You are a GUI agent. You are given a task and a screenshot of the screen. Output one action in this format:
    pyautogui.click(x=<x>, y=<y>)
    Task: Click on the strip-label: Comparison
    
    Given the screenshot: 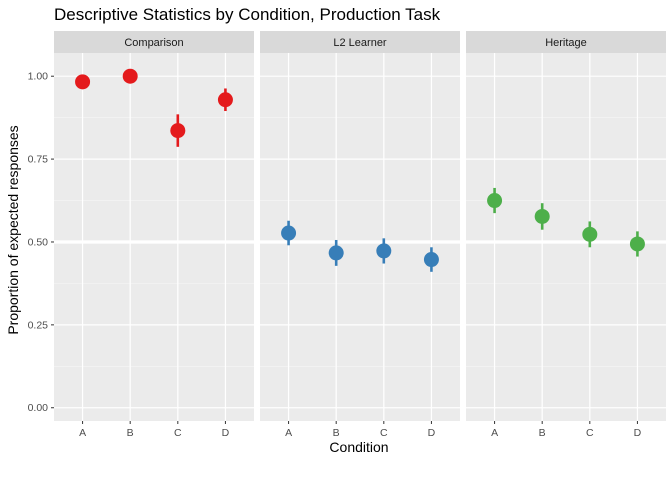 What is the action you would take?
    pyautogui.click(x=153, y=43)
    